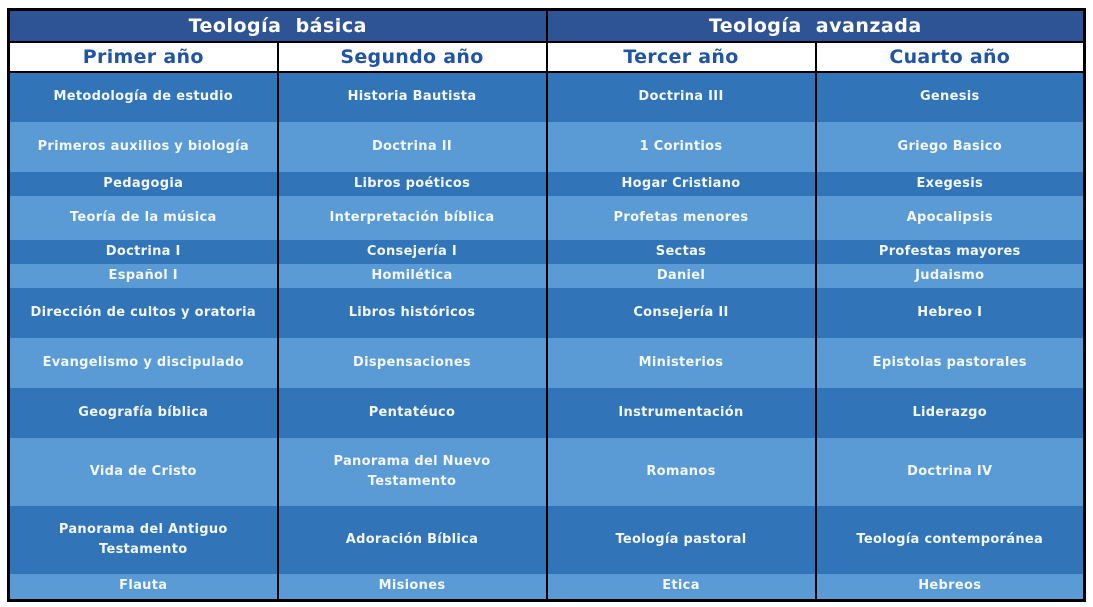 The width and height of the screenshot is (1093, 607). I want to click on course-cell: Interpretación bíblica, so click(412, 218).